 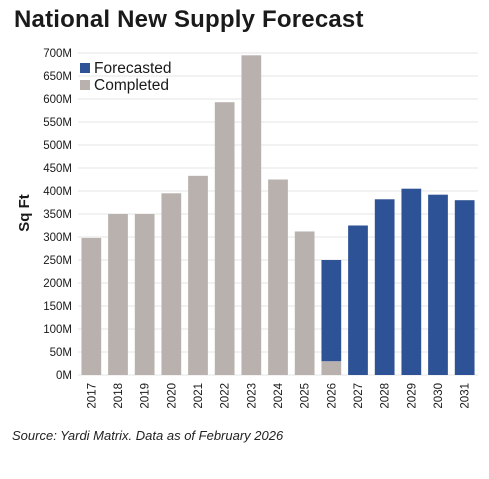 What do you see at coordinates (226, 396) in the screenshot?
I see `x-tick-label: 2022` at bounding box center [226, 396].